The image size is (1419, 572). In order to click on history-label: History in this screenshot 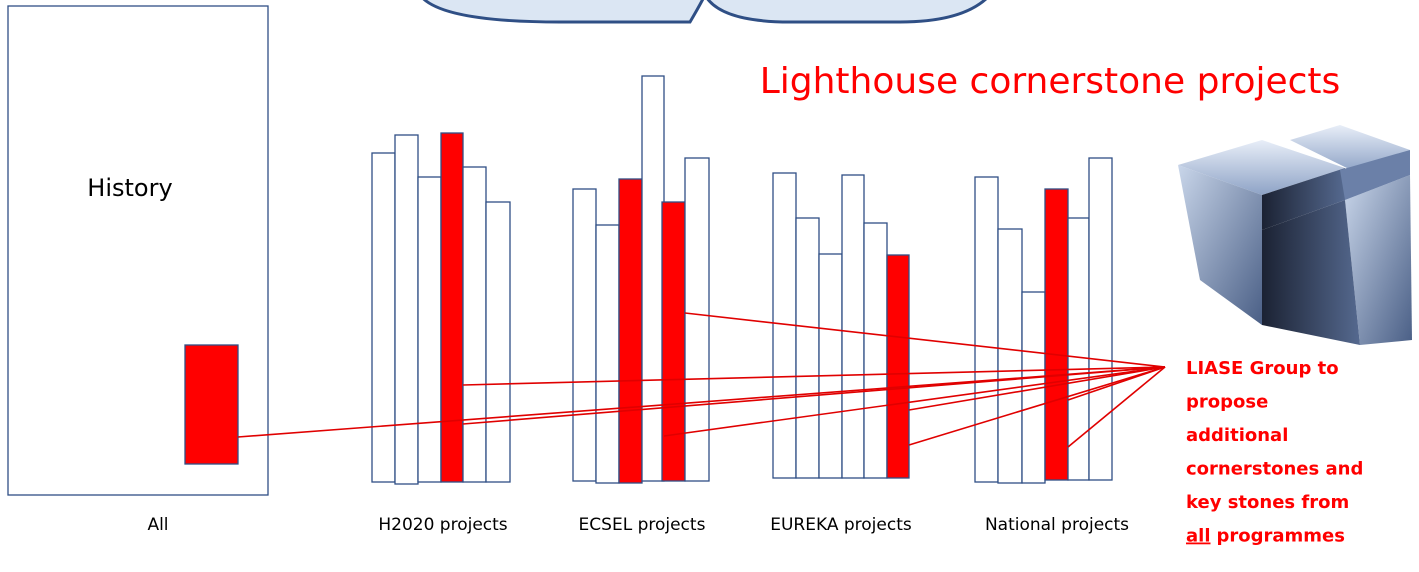, I will do `click(129, 188)`.